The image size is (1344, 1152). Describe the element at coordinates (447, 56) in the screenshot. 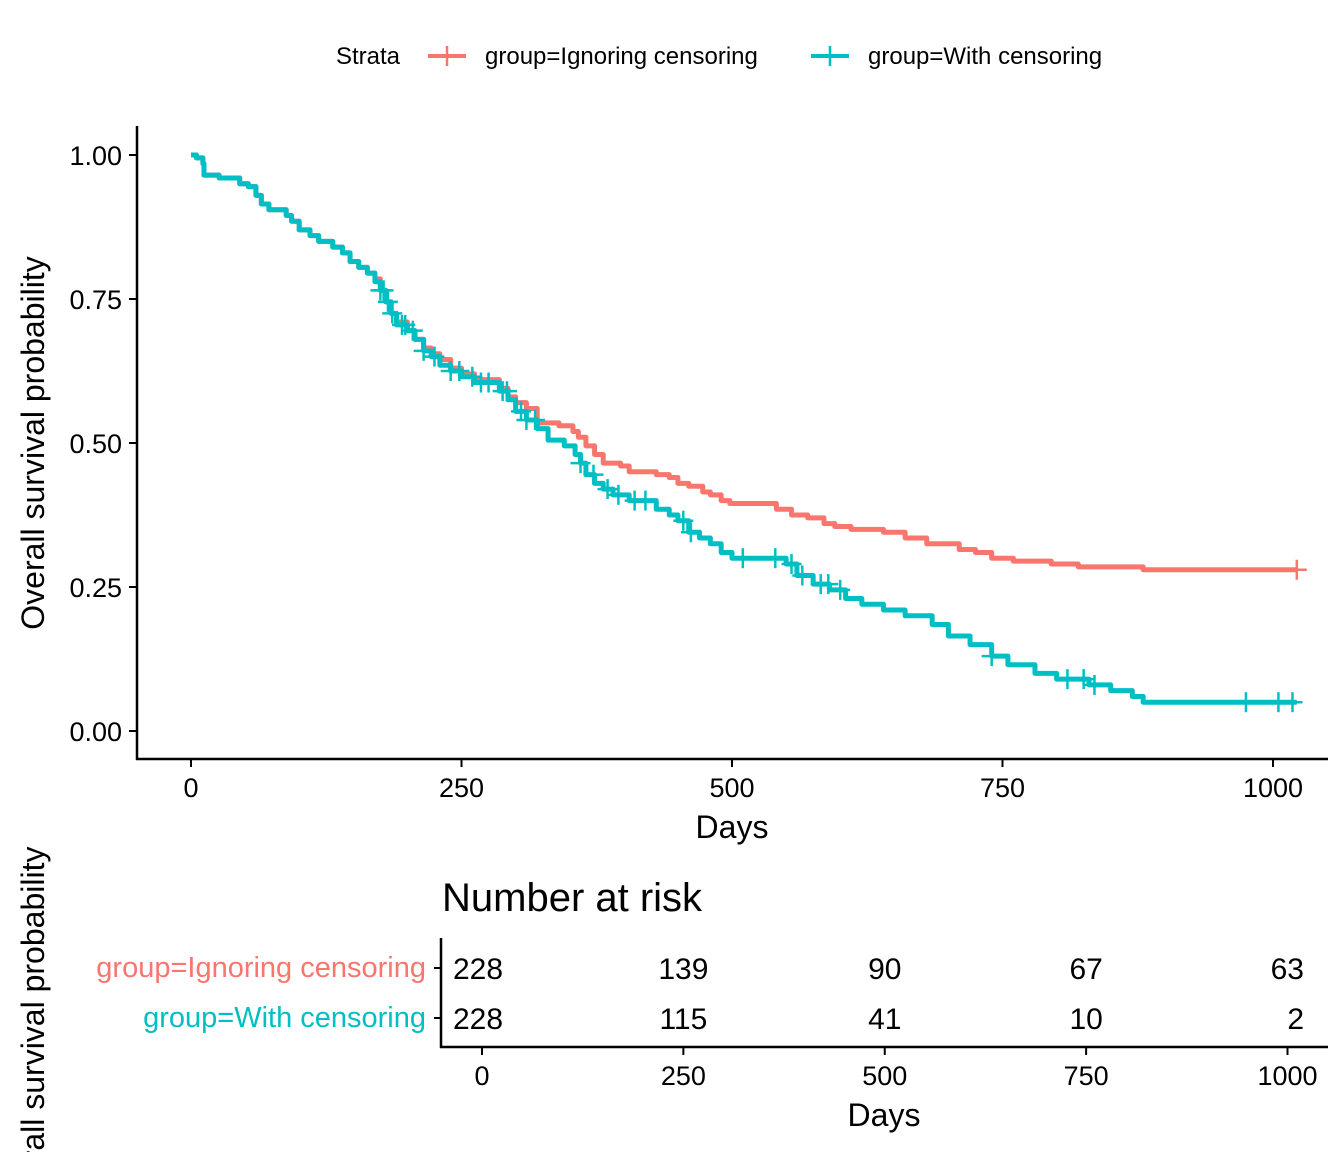

I see `legend-key-ignoring` at that location.